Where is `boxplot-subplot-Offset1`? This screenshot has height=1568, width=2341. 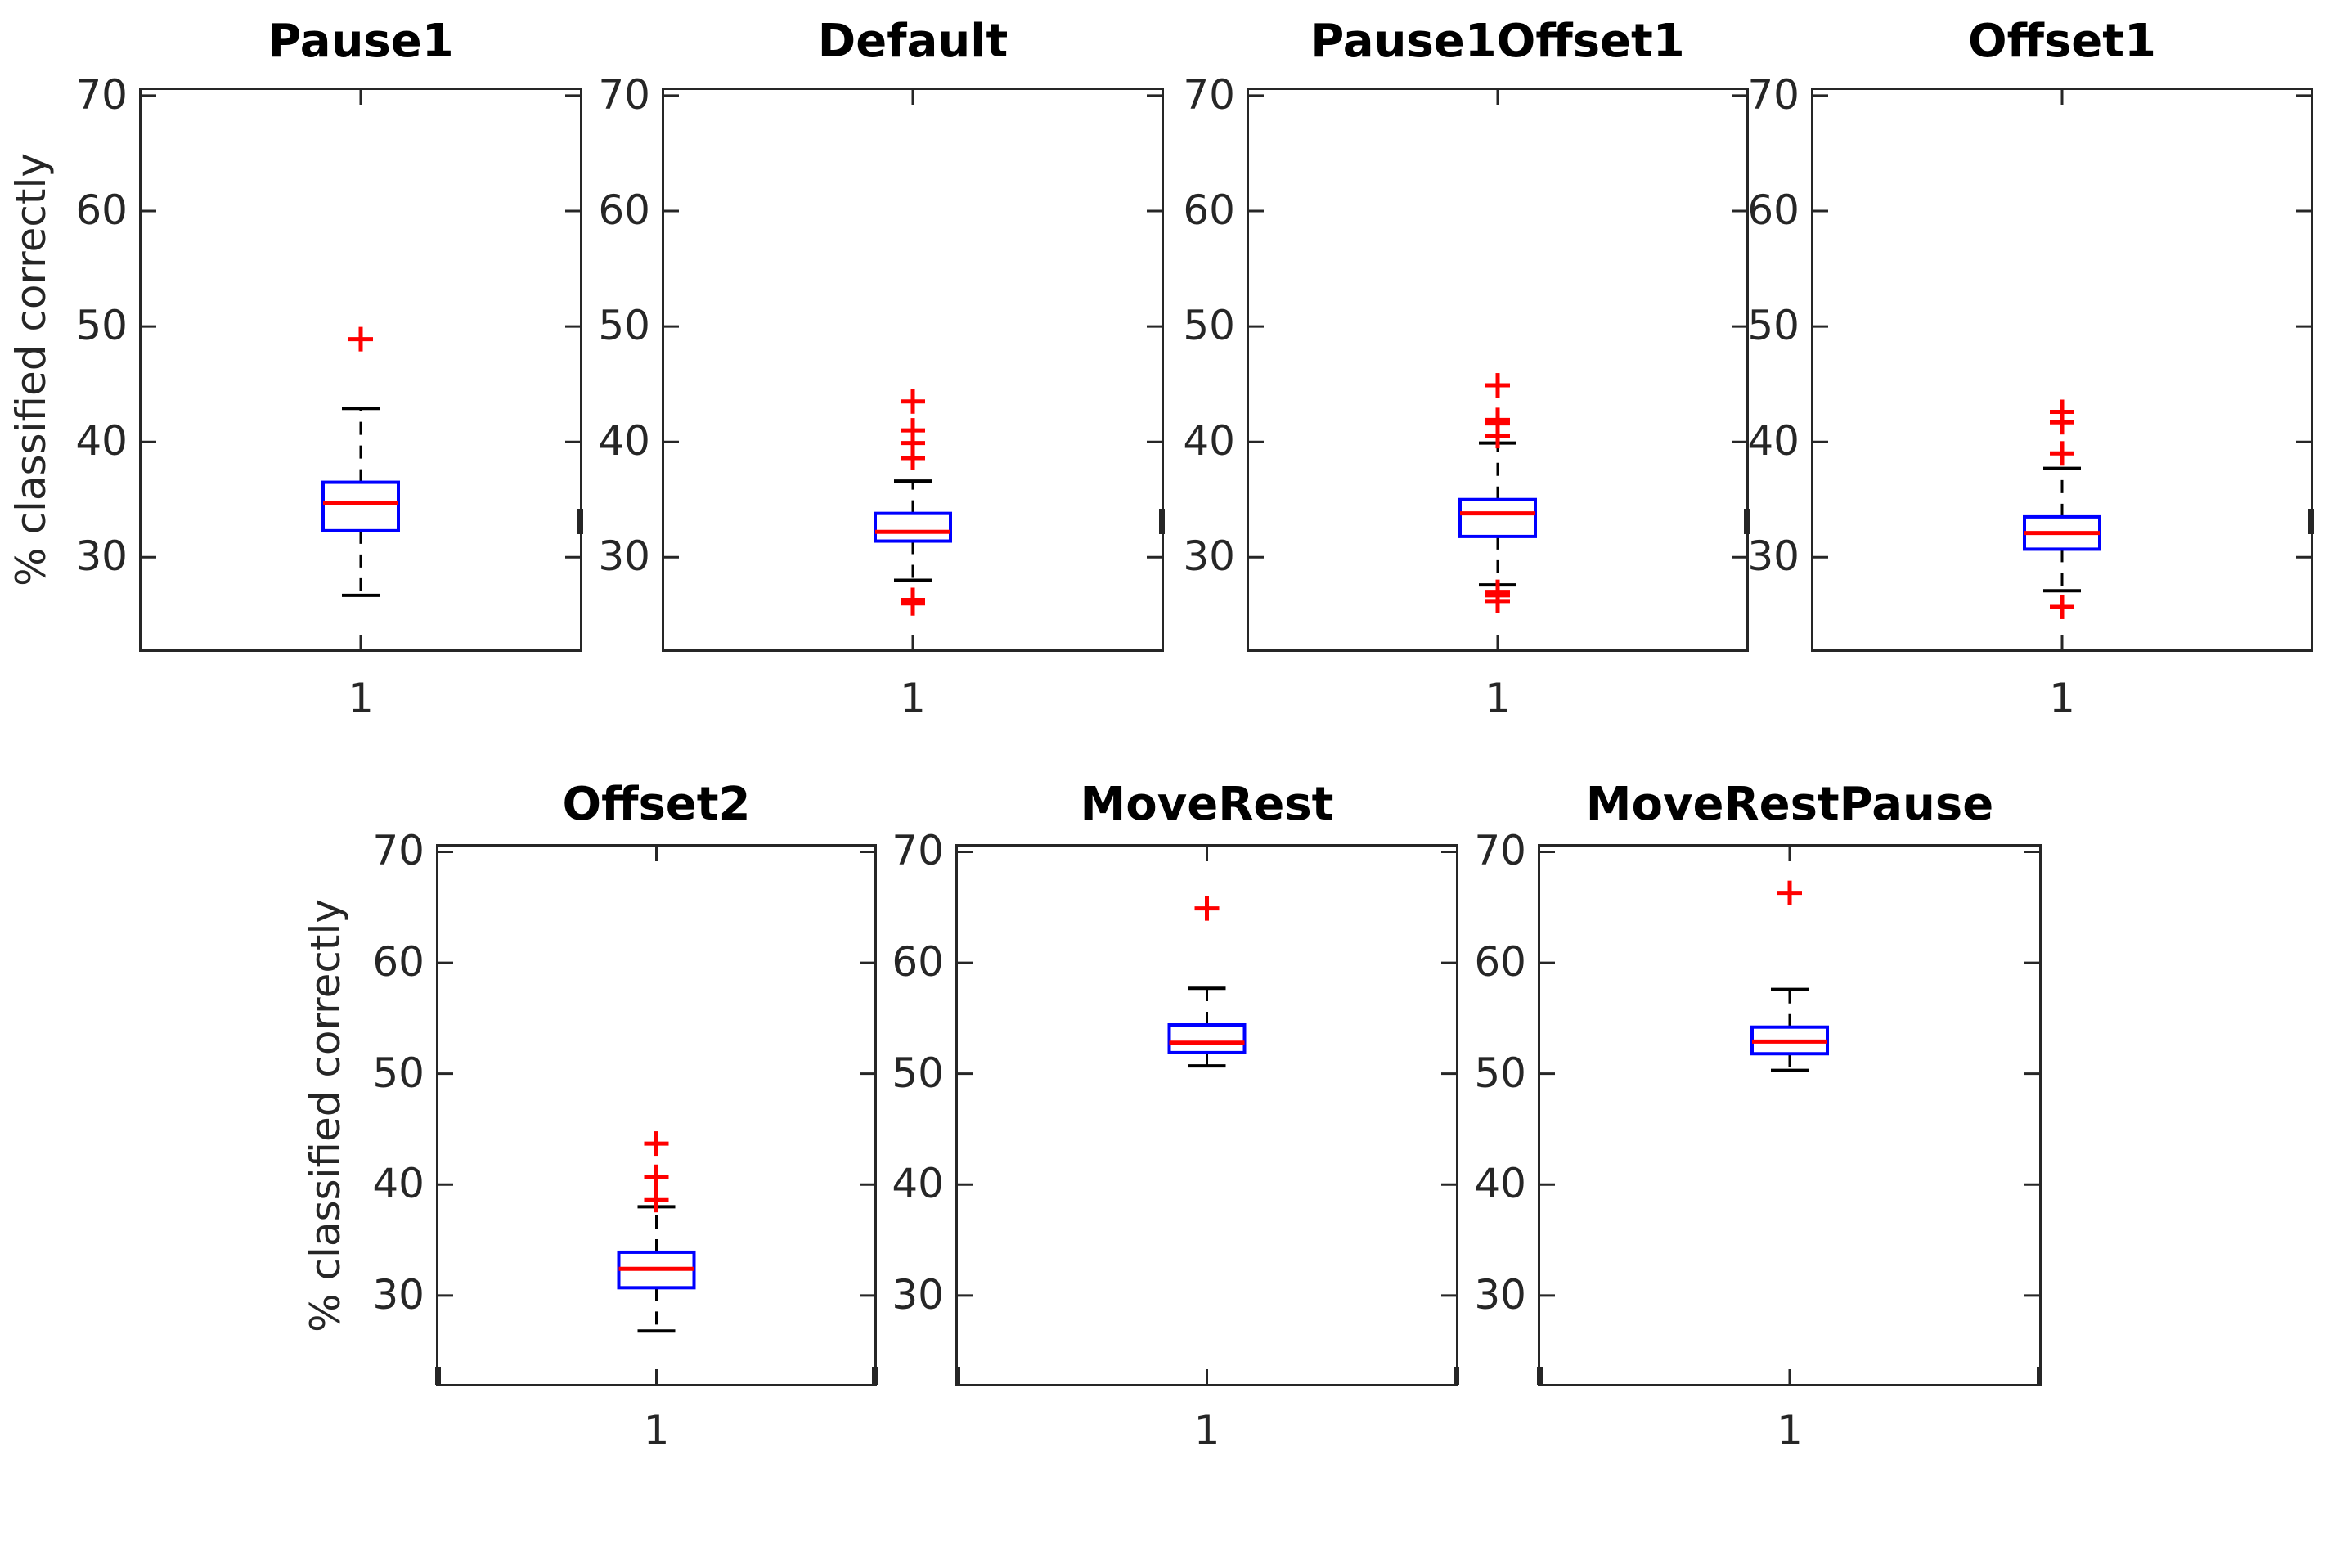 boxplot-subplot-Offset1 is located at coordinates (2062, 370).